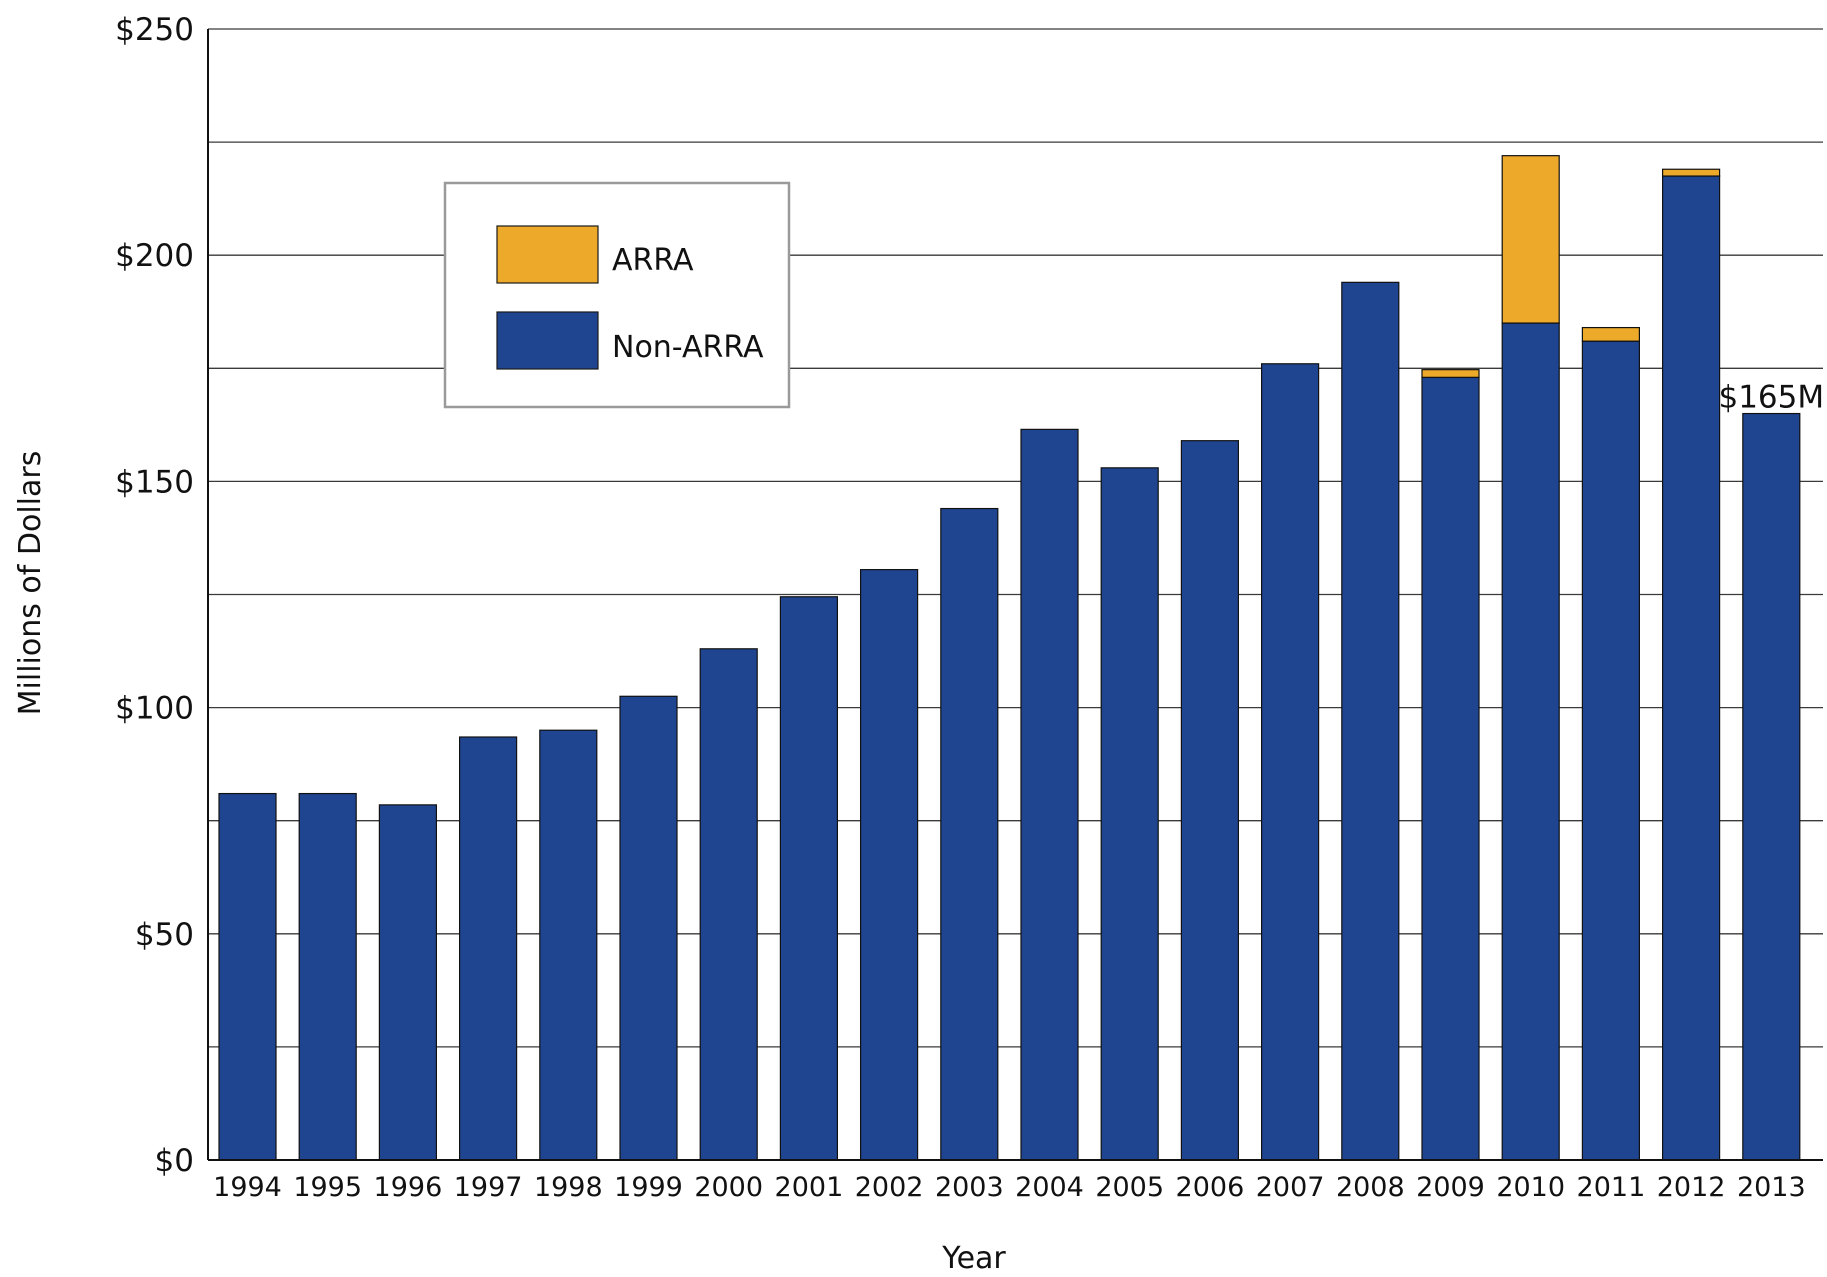 The height and width of the screenshot is (1277, 1827). What do you see at coordinates (1290, 762) in the screenshot?
I see `bar-non-arra-2007` at bounding box center [1290, 762].